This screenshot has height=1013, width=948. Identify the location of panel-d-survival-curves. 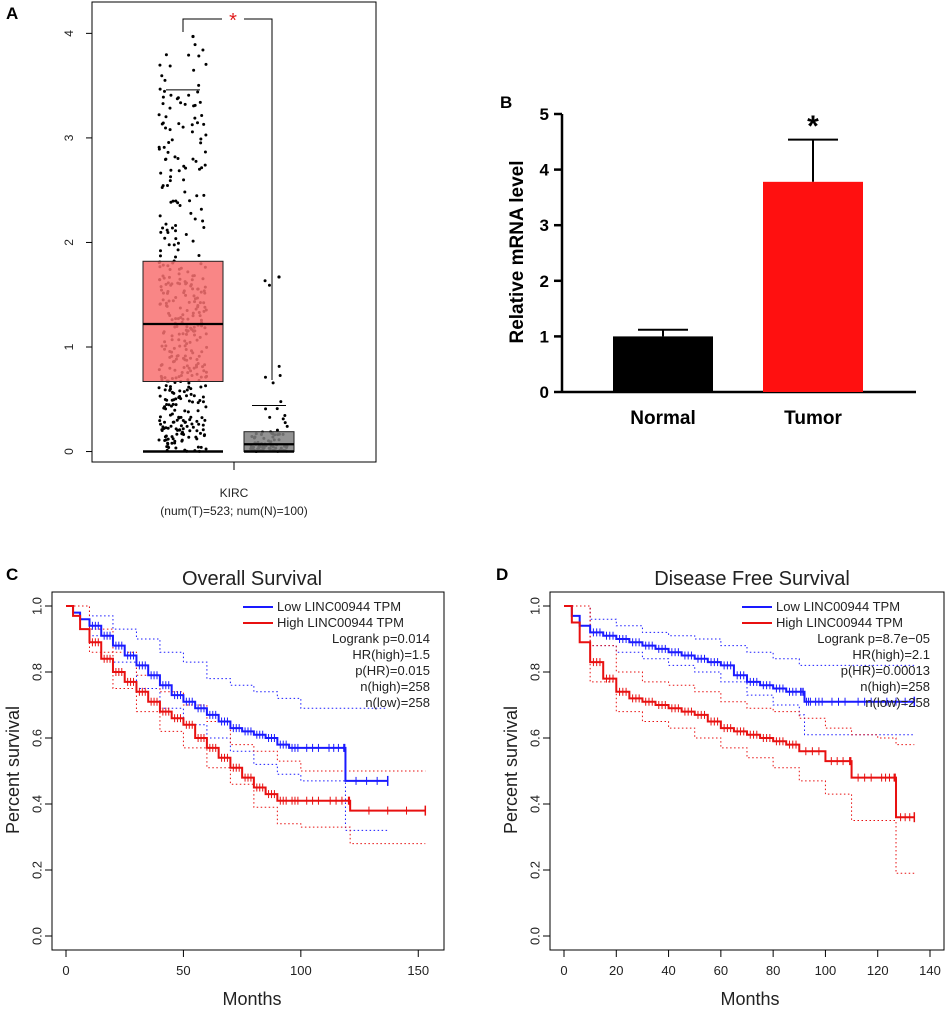
(740, 739).